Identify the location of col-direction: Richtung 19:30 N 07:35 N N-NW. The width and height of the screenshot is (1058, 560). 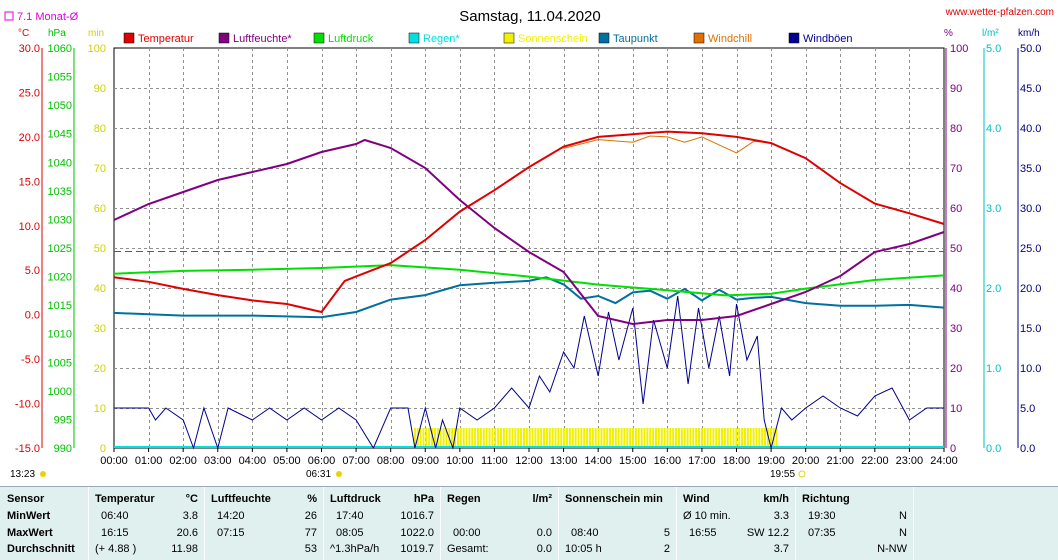
(855, 523).